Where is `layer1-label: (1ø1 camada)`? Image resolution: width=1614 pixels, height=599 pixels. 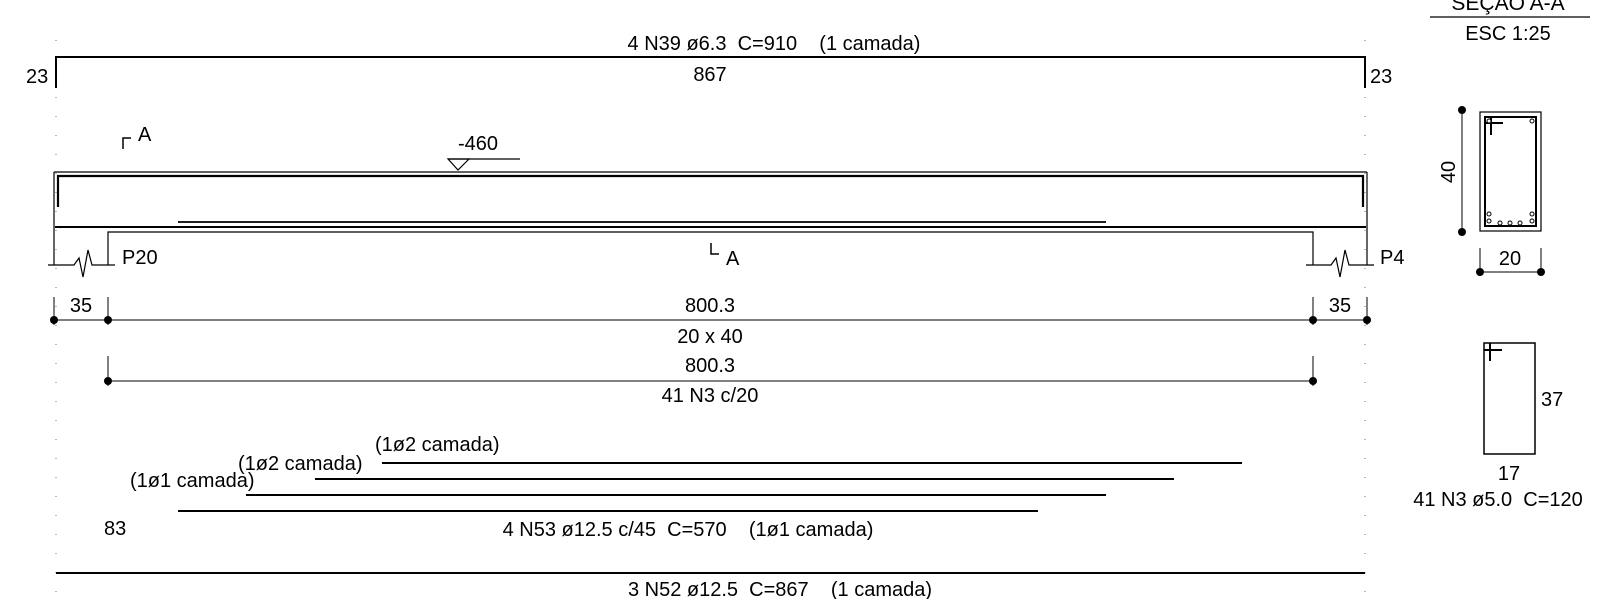
layer1-label: (1ø1 camada) is located at coordinates (192, 481).